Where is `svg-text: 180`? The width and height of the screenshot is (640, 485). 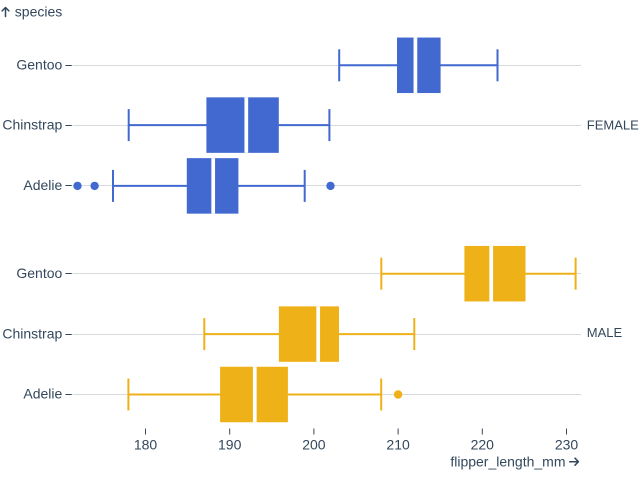
svg-text: 180 is located at coordinates (146, 444).